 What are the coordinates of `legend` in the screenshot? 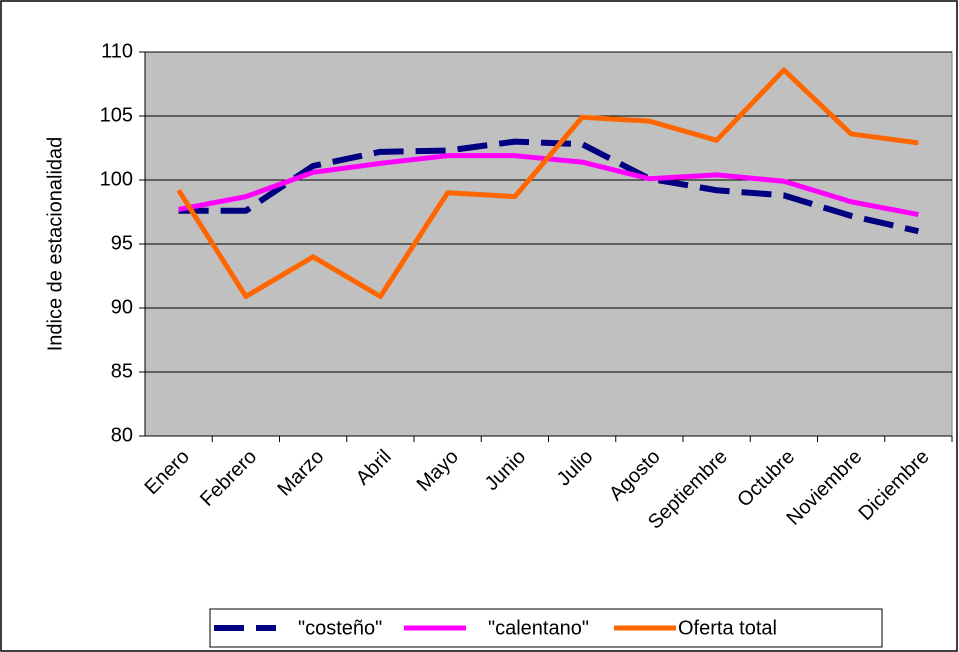 It's located at (546, 628).